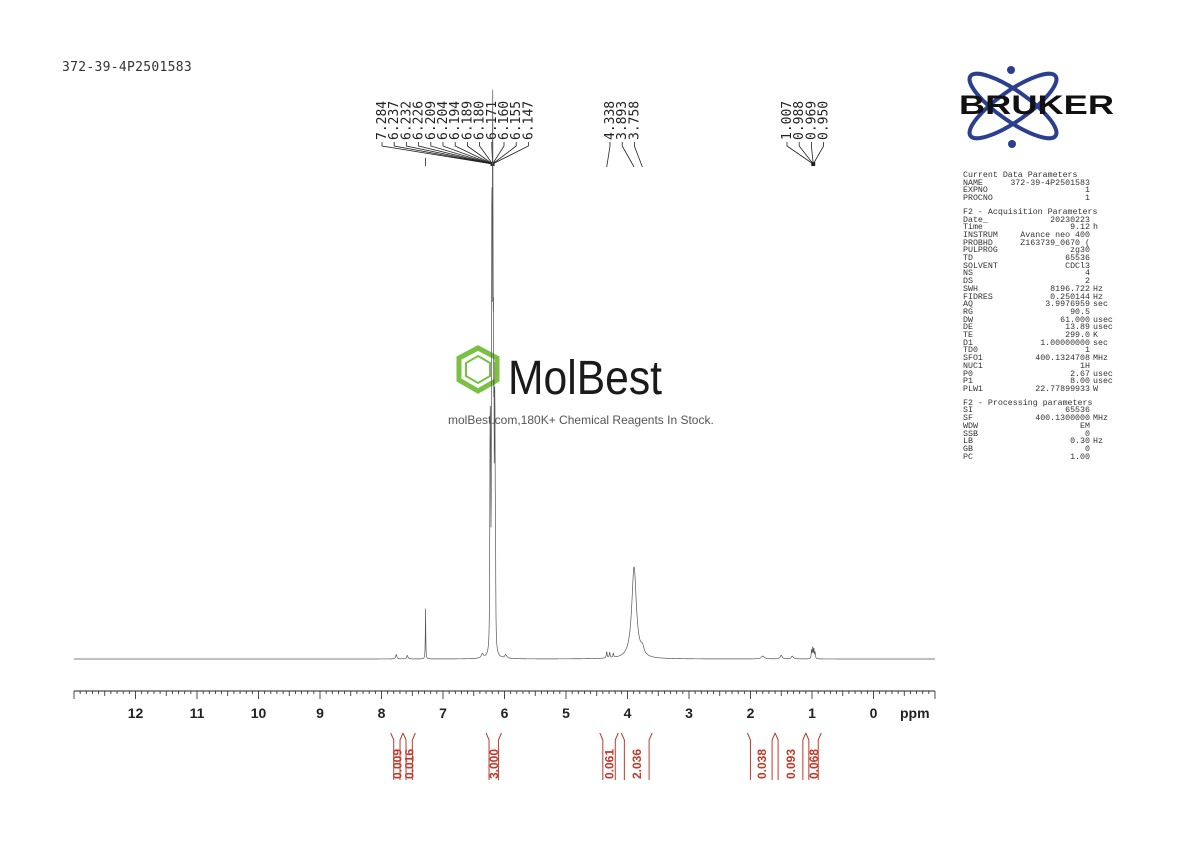  Describe the element at coordinates (689, 713) in the screenshot. I see `x-tick-label: 3` at that location.